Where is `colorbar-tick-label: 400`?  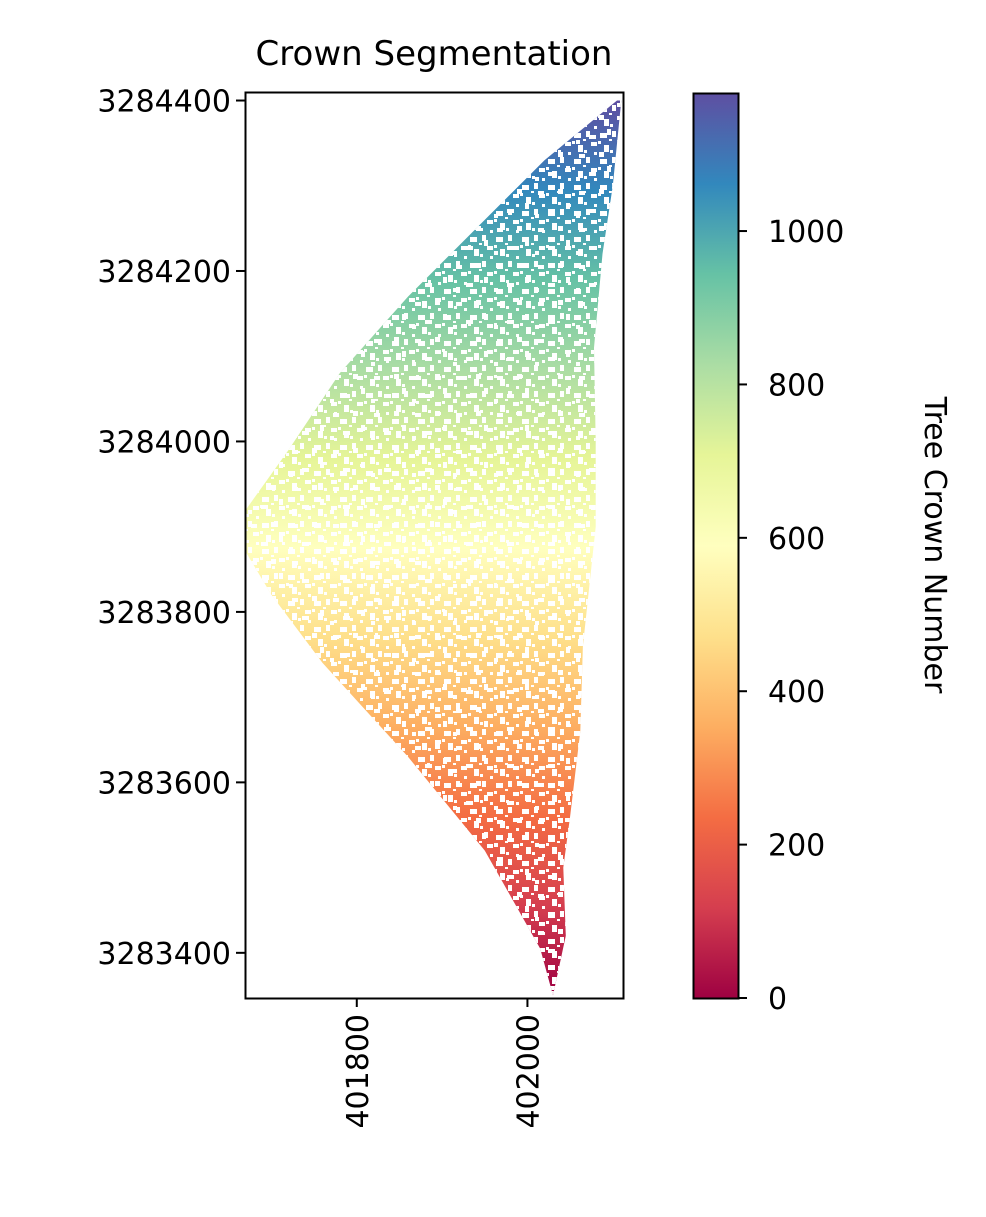
colorbar-tick-label: 400 is located at coordinates (796, 692).